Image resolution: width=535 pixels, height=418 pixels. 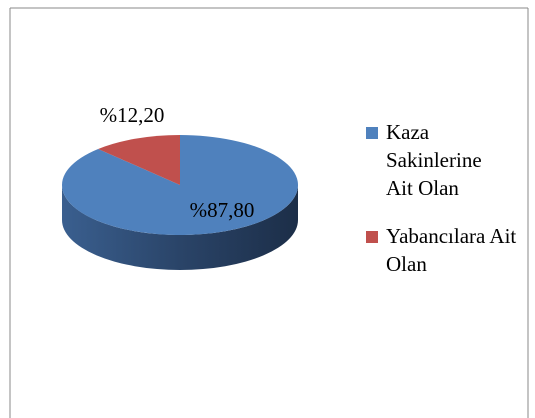 What do you see at coordinates (180, 227) in the screenshot?
I see `slice-side` at bounding box center [180, 227].